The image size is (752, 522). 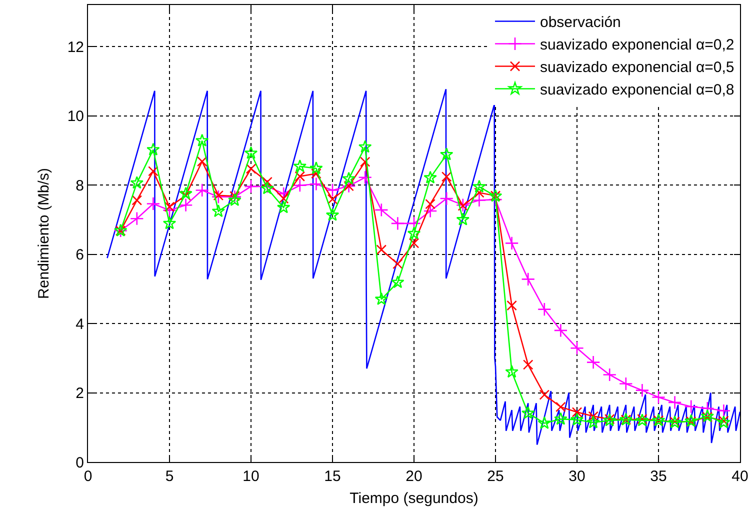 I want to click on y-axis-title: Rendimiento (Mb/s), so click(x=44, y=233).